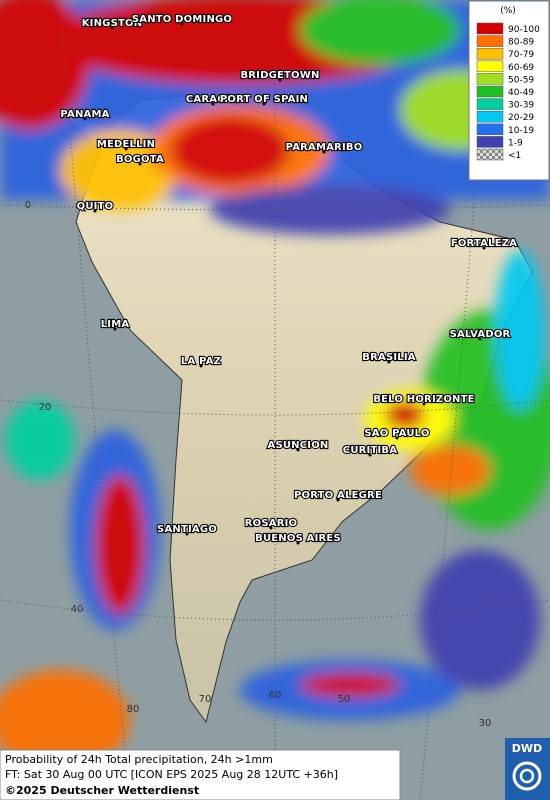 Image resolution: width=550 pixels, height=800 pixels. Describe the element at coordinates (521, 131) in the screenshot. I see `legend-label: 10-19` at that location.